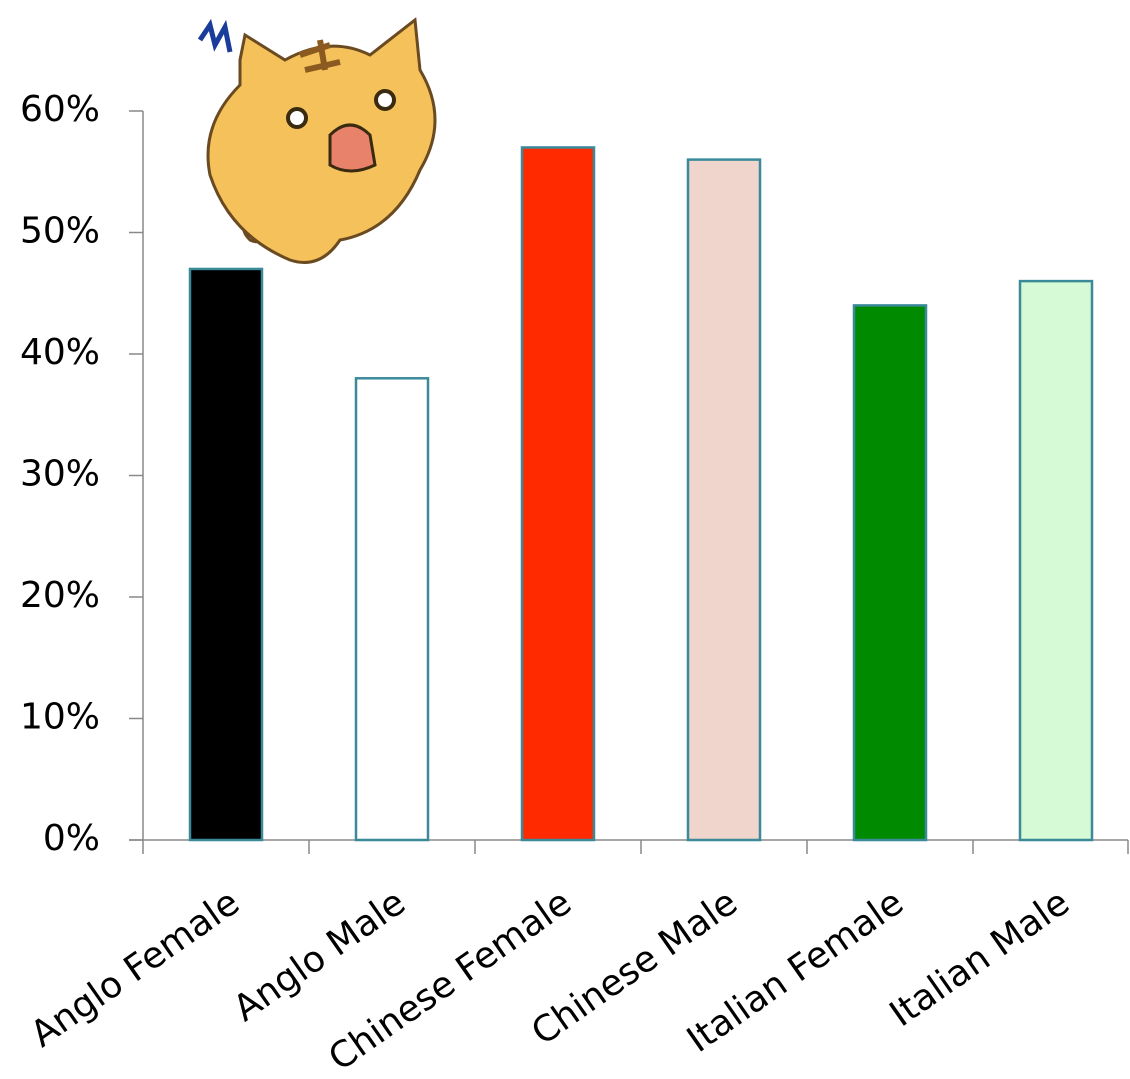 Image resolution: width=1130 pixels, height=1079 pixels. Describe the element at coordinates (352, 148) in the screenshot. I see `cat-mouth` at that location.